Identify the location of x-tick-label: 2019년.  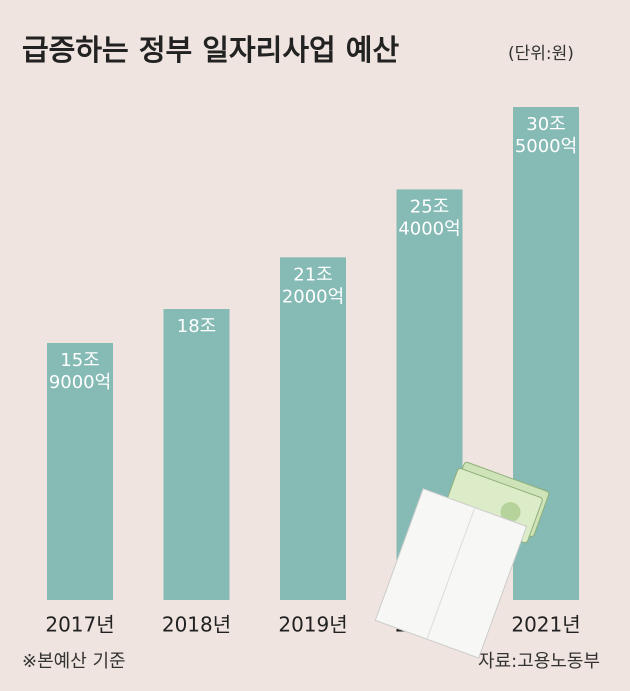
(312, 625).